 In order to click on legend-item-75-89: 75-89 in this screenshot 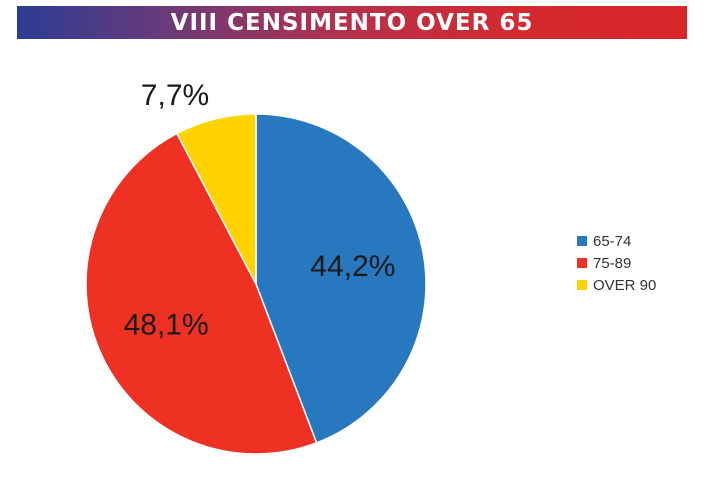, I will do `click(616, 263)`.